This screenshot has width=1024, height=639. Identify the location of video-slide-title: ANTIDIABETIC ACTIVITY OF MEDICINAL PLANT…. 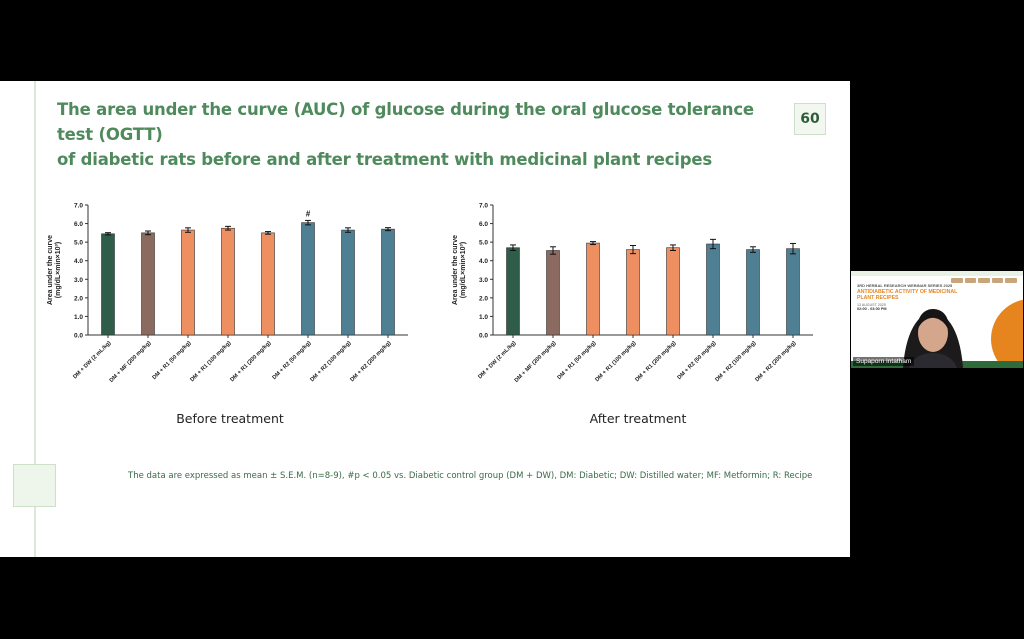
(907, 295).